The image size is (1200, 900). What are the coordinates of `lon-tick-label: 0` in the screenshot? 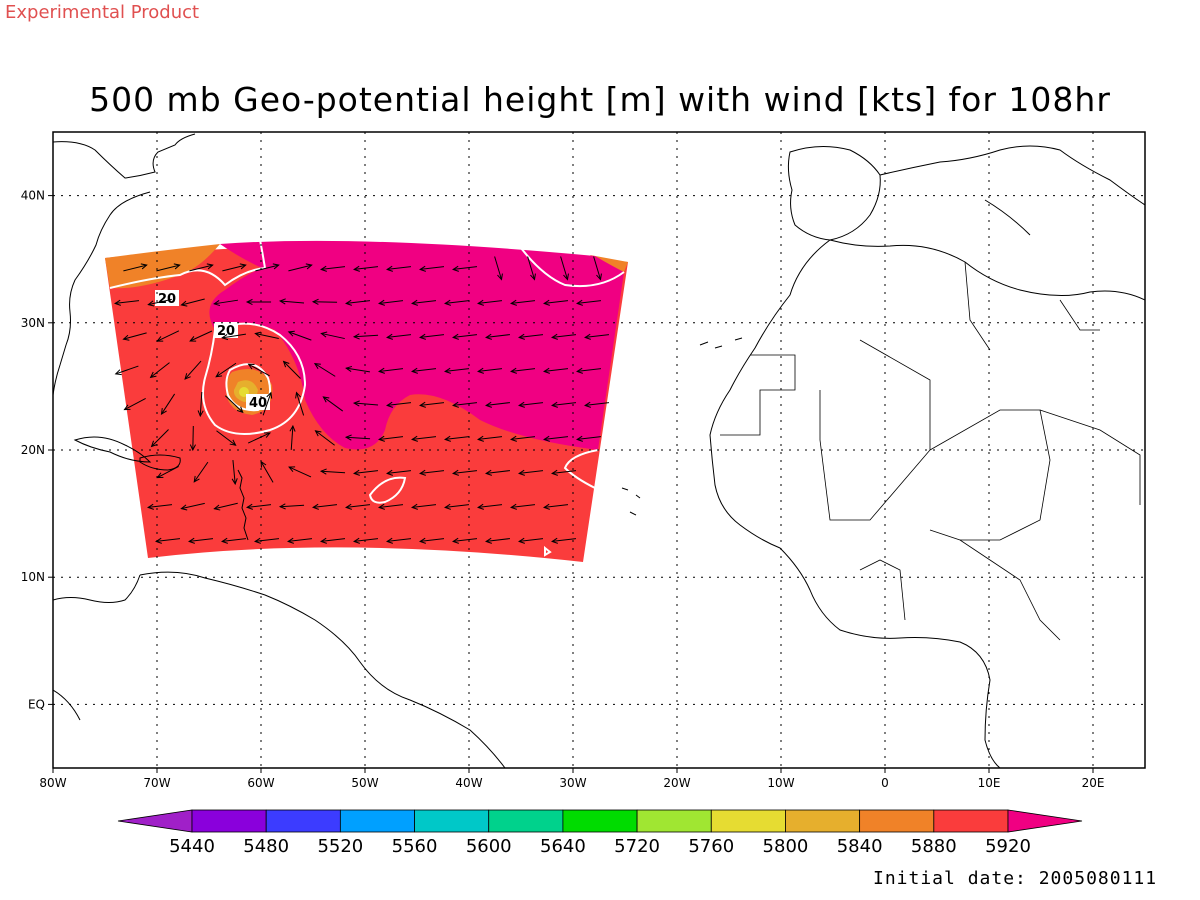 It's located at (885, 783).